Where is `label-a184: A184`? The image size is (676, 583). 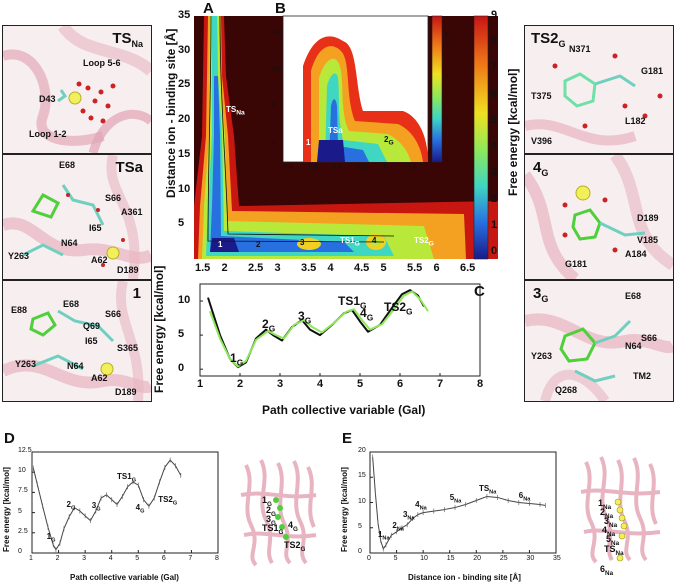 label-a184: A184 is located at coordinates (636, 254).